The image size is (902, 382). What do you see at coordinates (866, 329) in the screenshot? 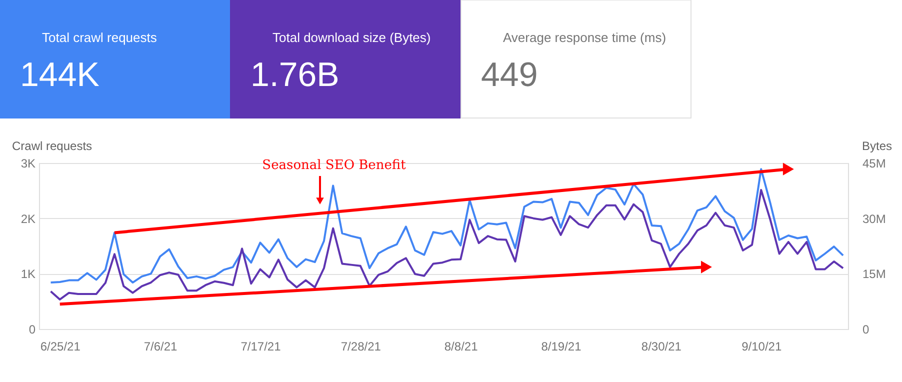
I see `y2-tick-label: 0` at bounding box center [866, 329].